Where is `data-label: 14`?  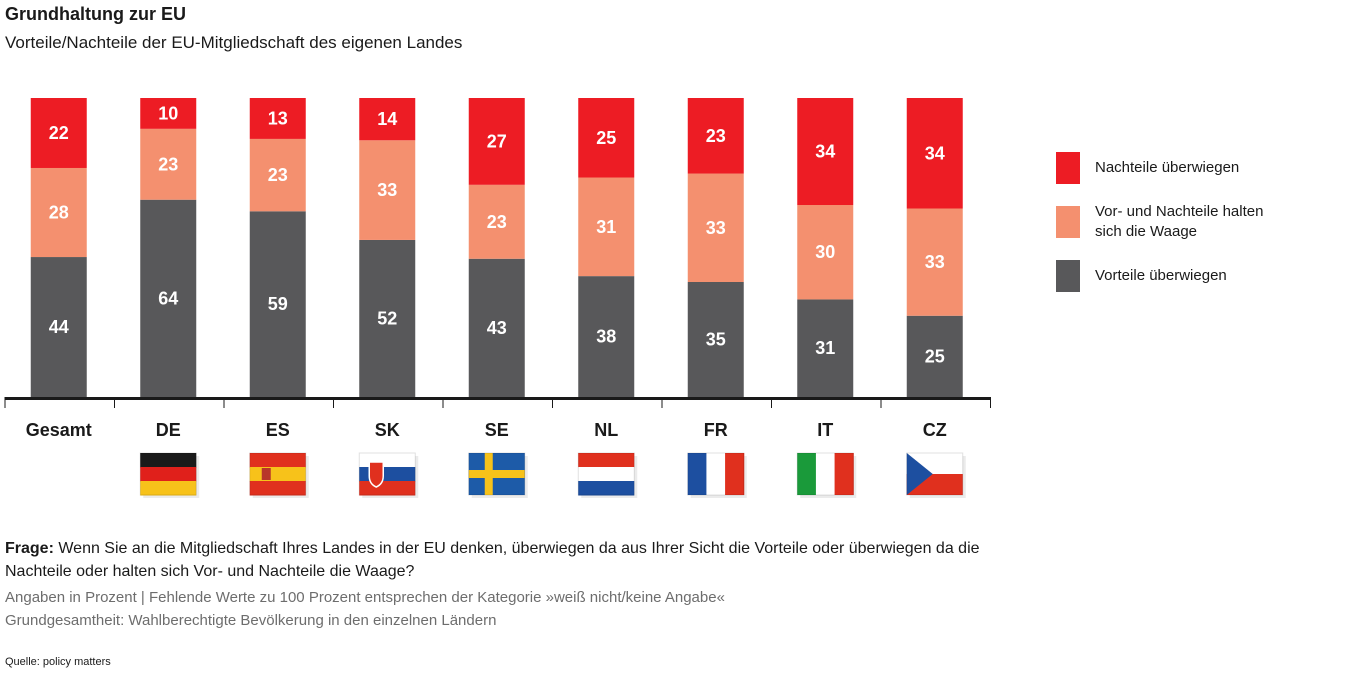
data-label: 14 is located at coordinates (387, 119).